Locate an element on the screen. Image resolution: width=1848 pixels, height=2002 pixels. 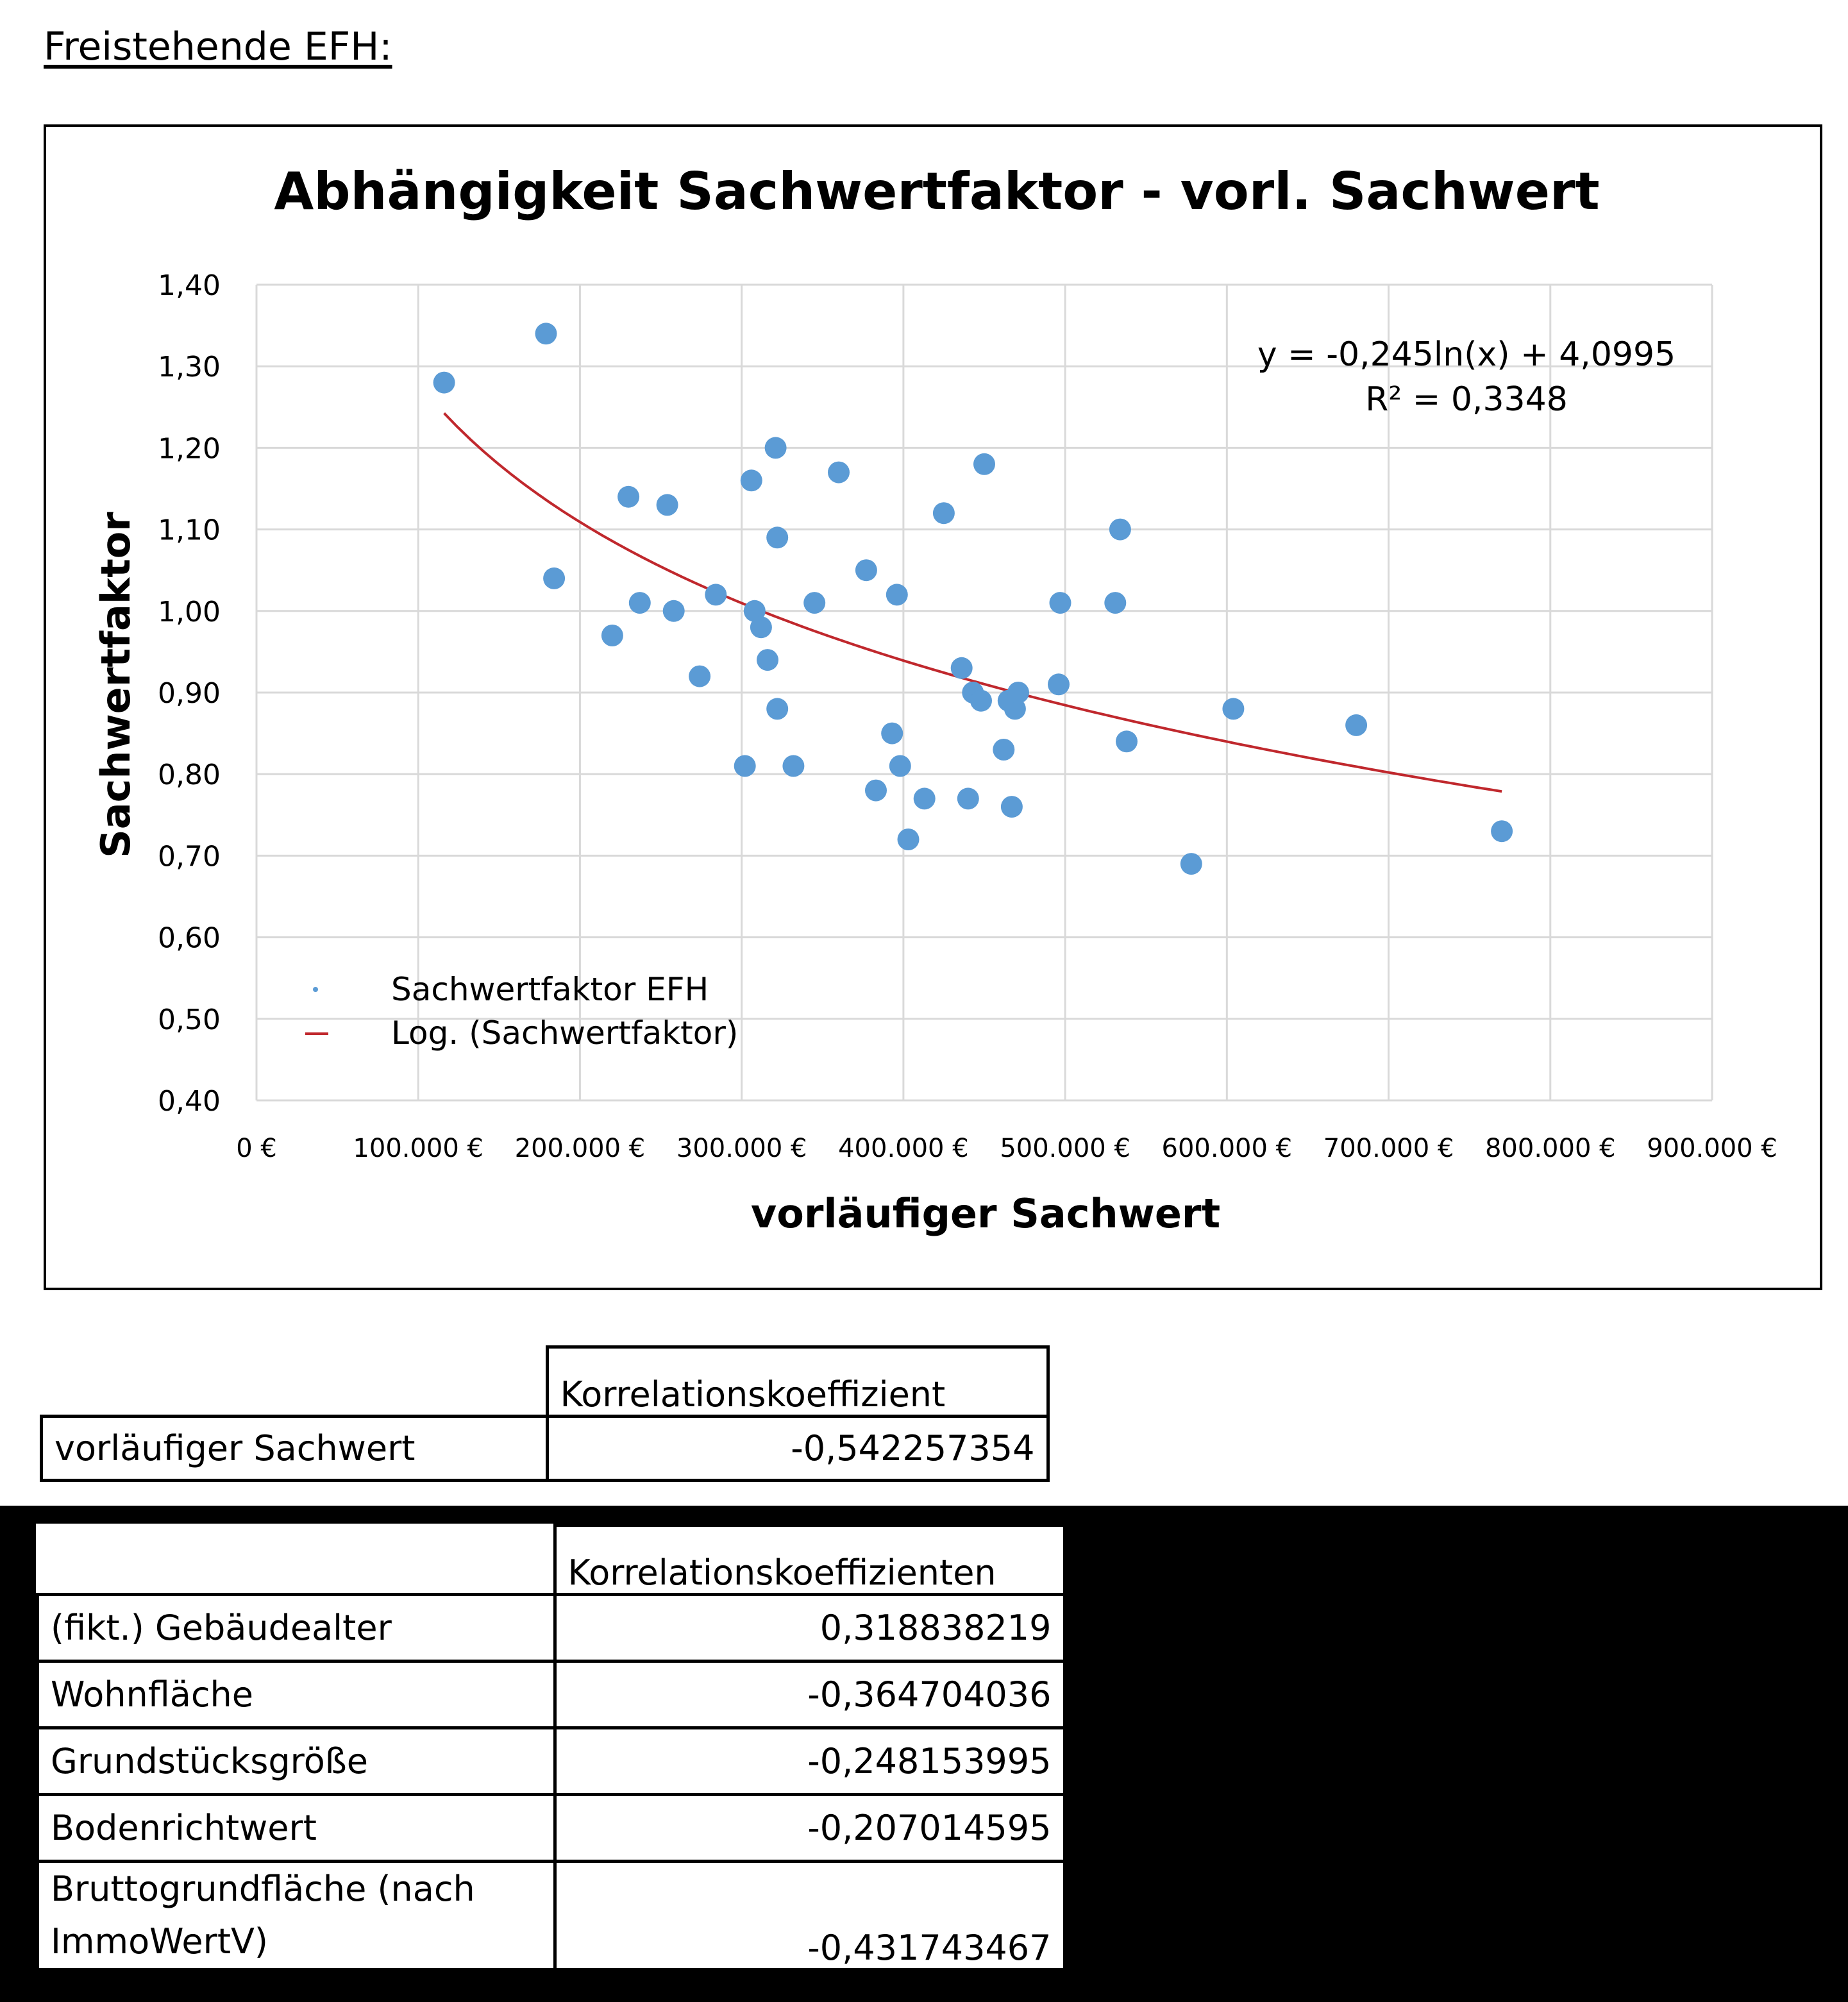
trendline-r2: R² = 0,3348 is located at coordinates (1466, 399).